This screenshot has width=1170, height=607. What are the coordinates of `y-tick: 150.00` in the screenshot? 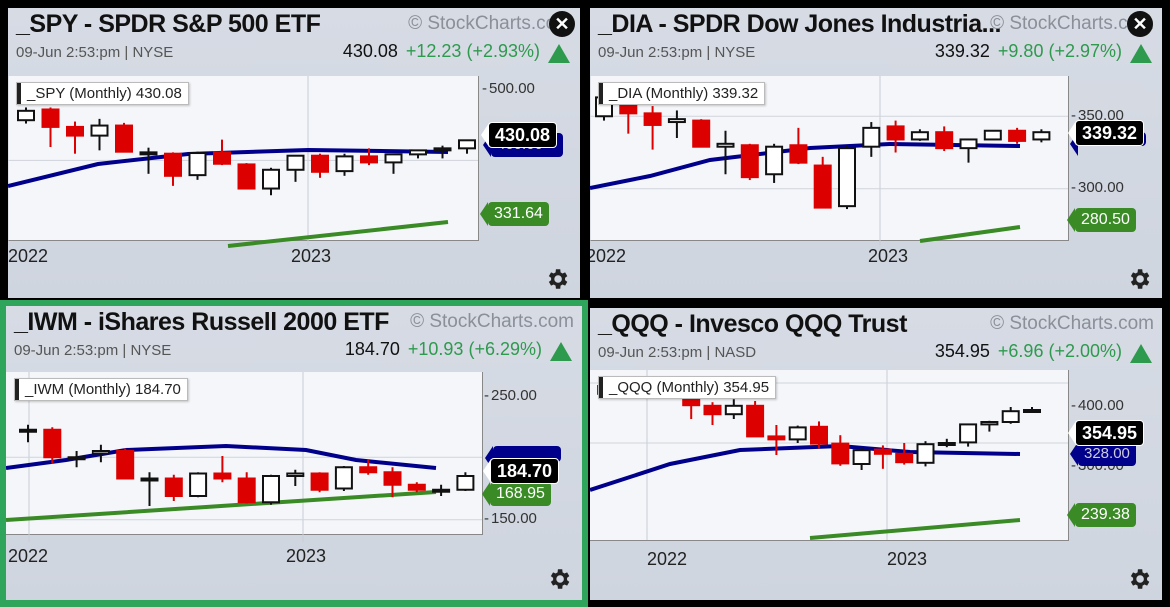 It's located at (510, 518).